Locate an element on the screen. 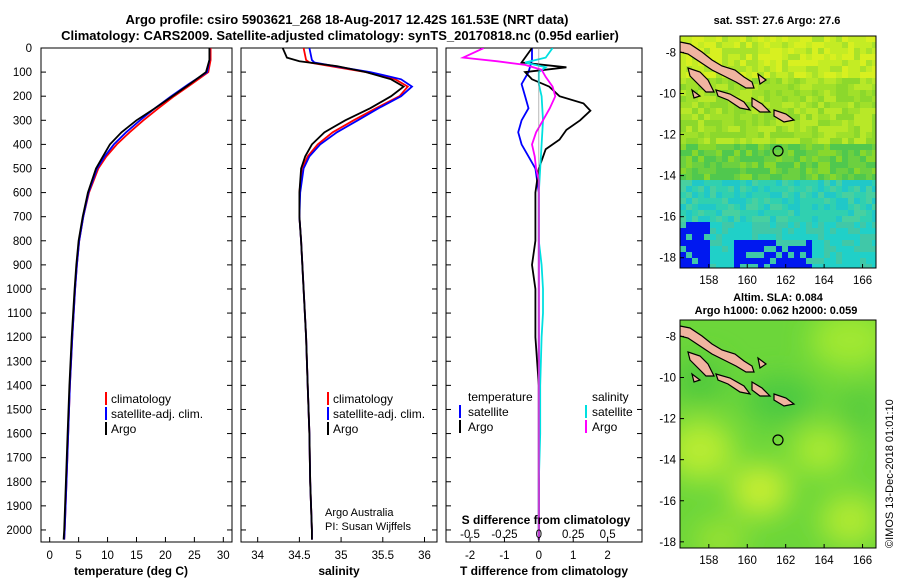 The image size is (900, 580). sla-blob is located at coordinates (820, 450).